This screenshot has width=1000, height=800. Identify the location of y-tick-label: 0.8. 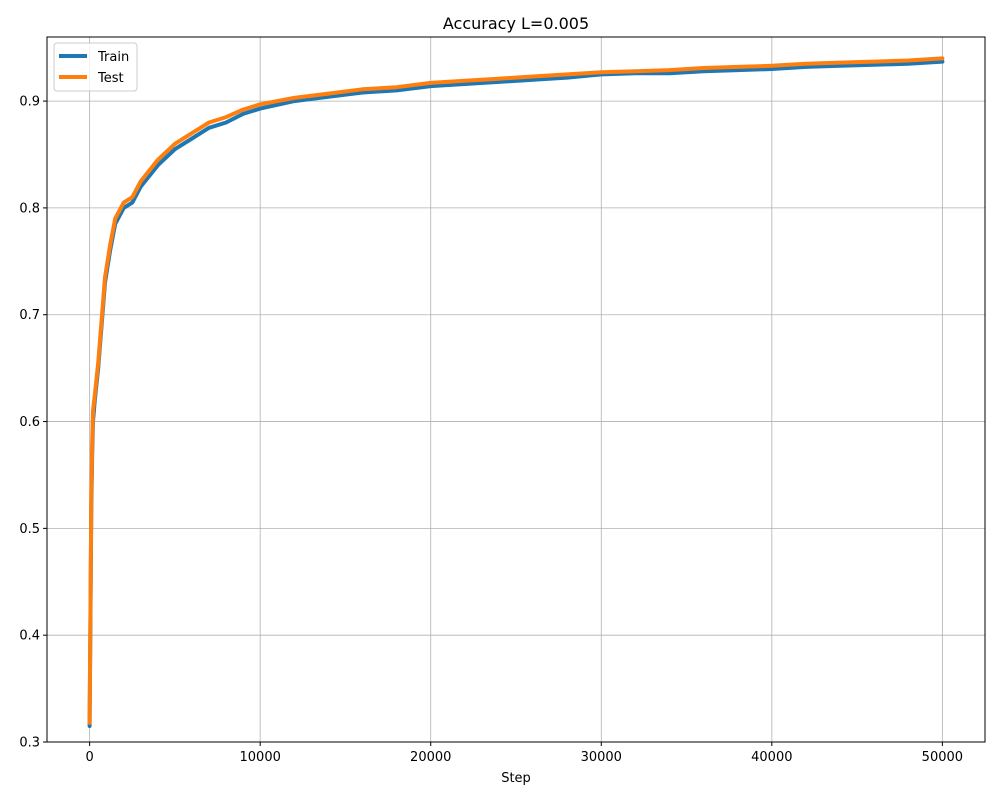
(29, 208).